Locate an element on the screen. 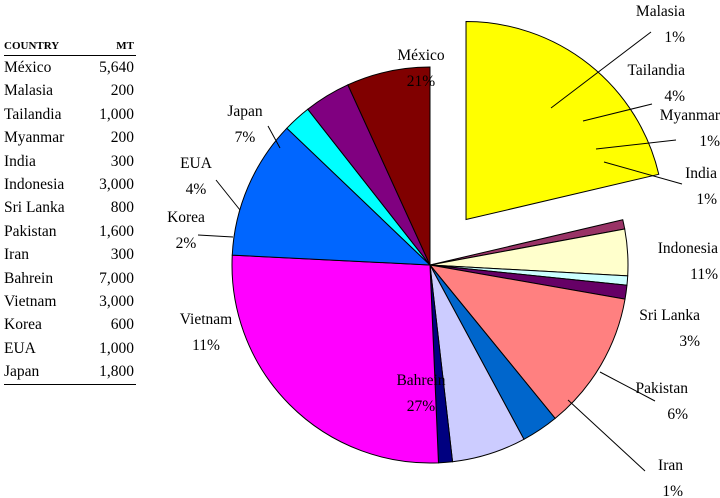 The width and height of the screenshot is (720, 498). cell-mt: 1,800 is located at coordinates (111, 372).